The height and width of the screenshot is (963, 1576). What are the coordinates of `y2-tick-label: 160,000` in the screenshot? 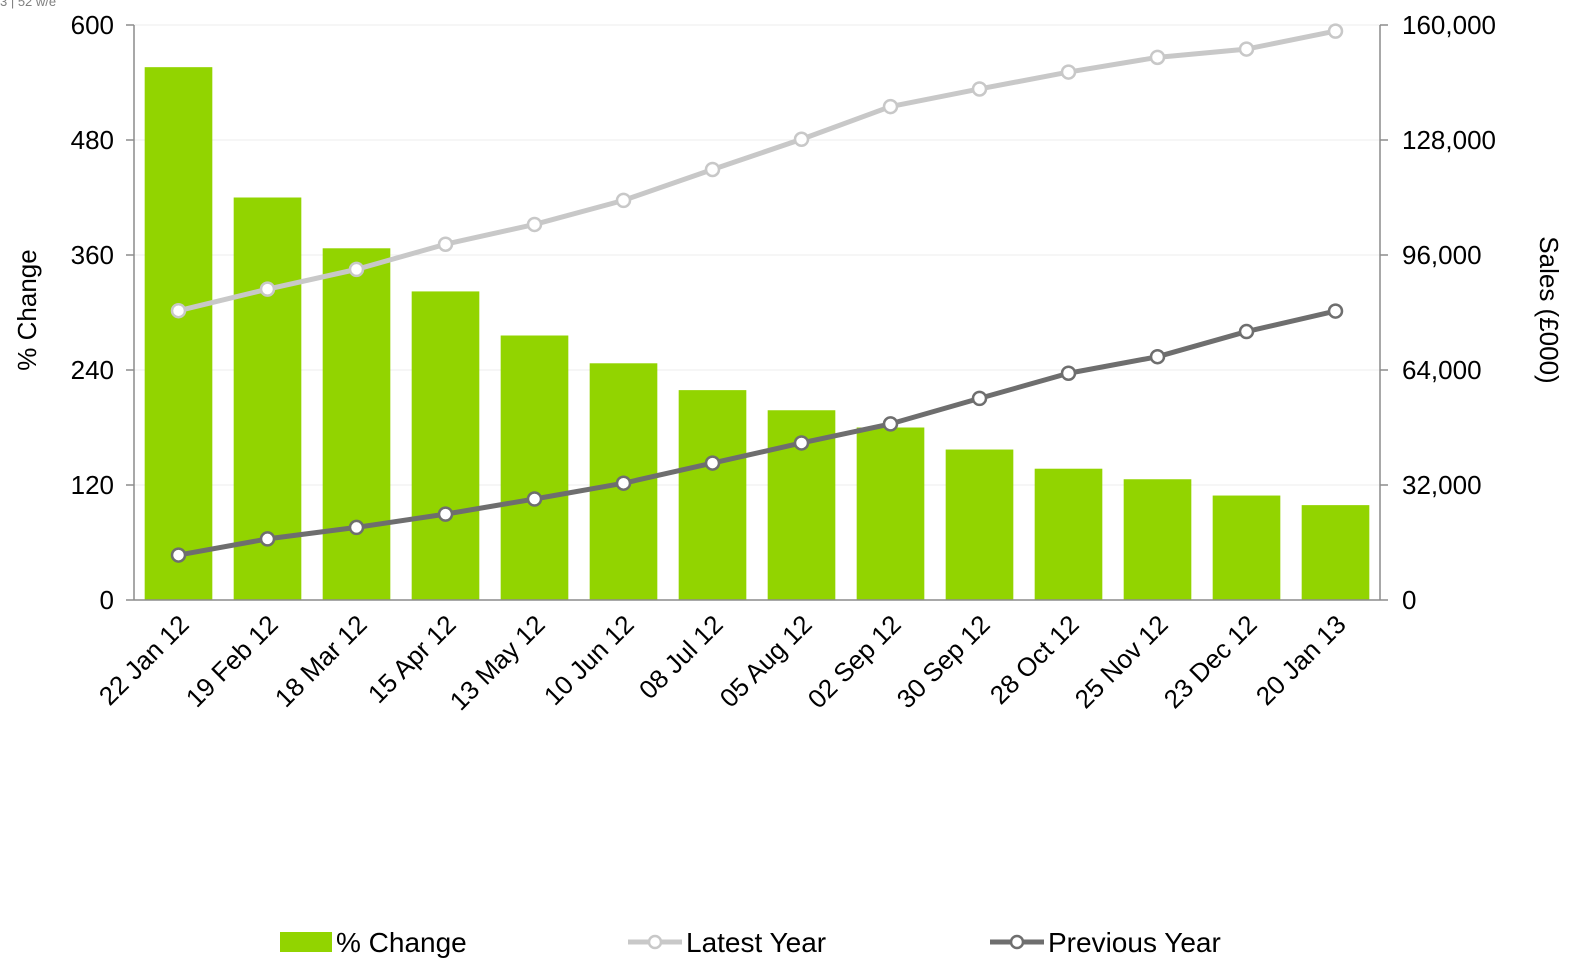 It's located at (1449, 25).